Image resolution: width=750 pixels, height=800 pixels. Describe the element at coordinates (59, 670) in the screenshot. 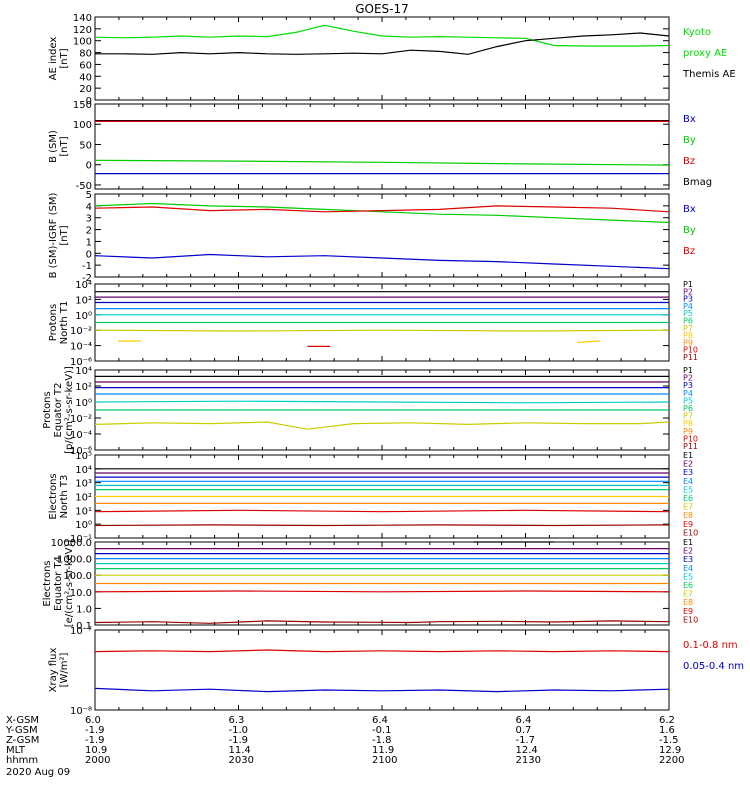

I see `y-axis-label: Xray flux[W/m²]` at that location.